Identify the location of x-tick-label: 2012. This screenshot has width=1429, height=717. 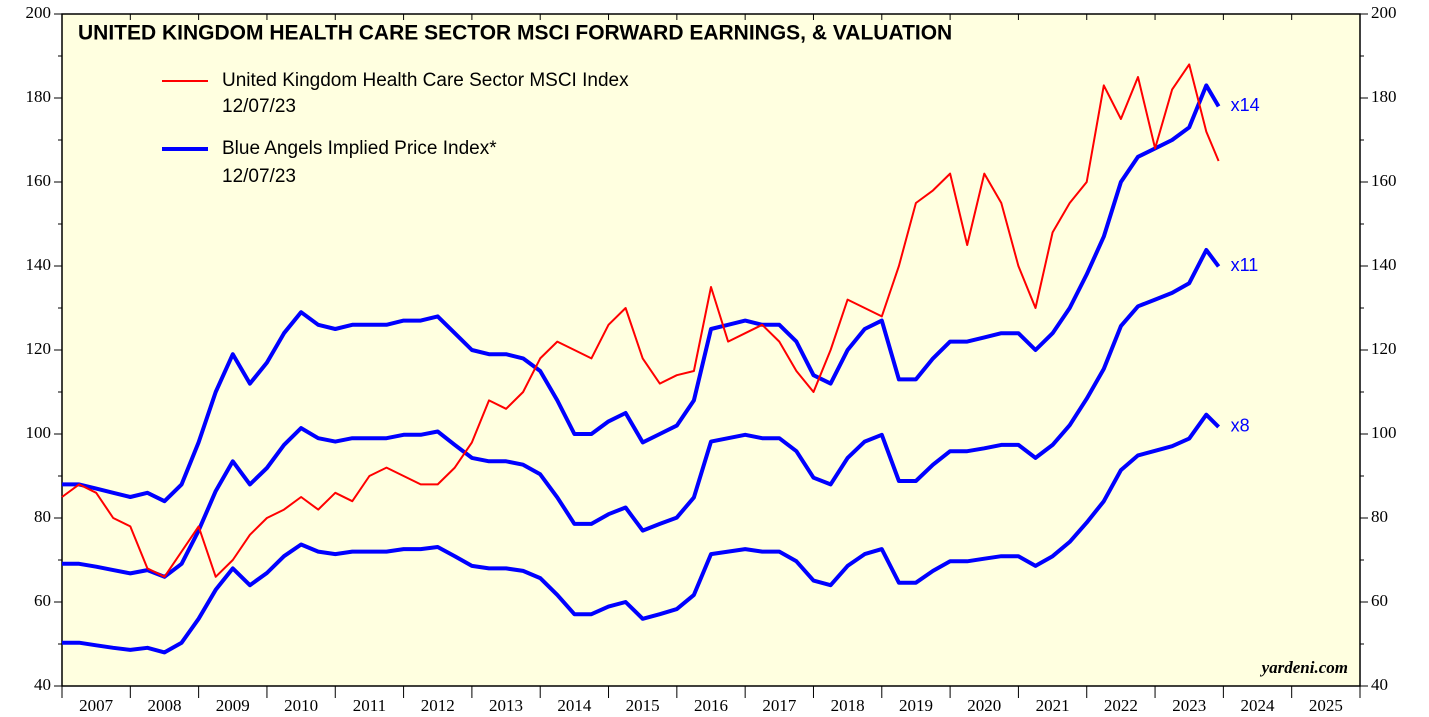
(438, 705).